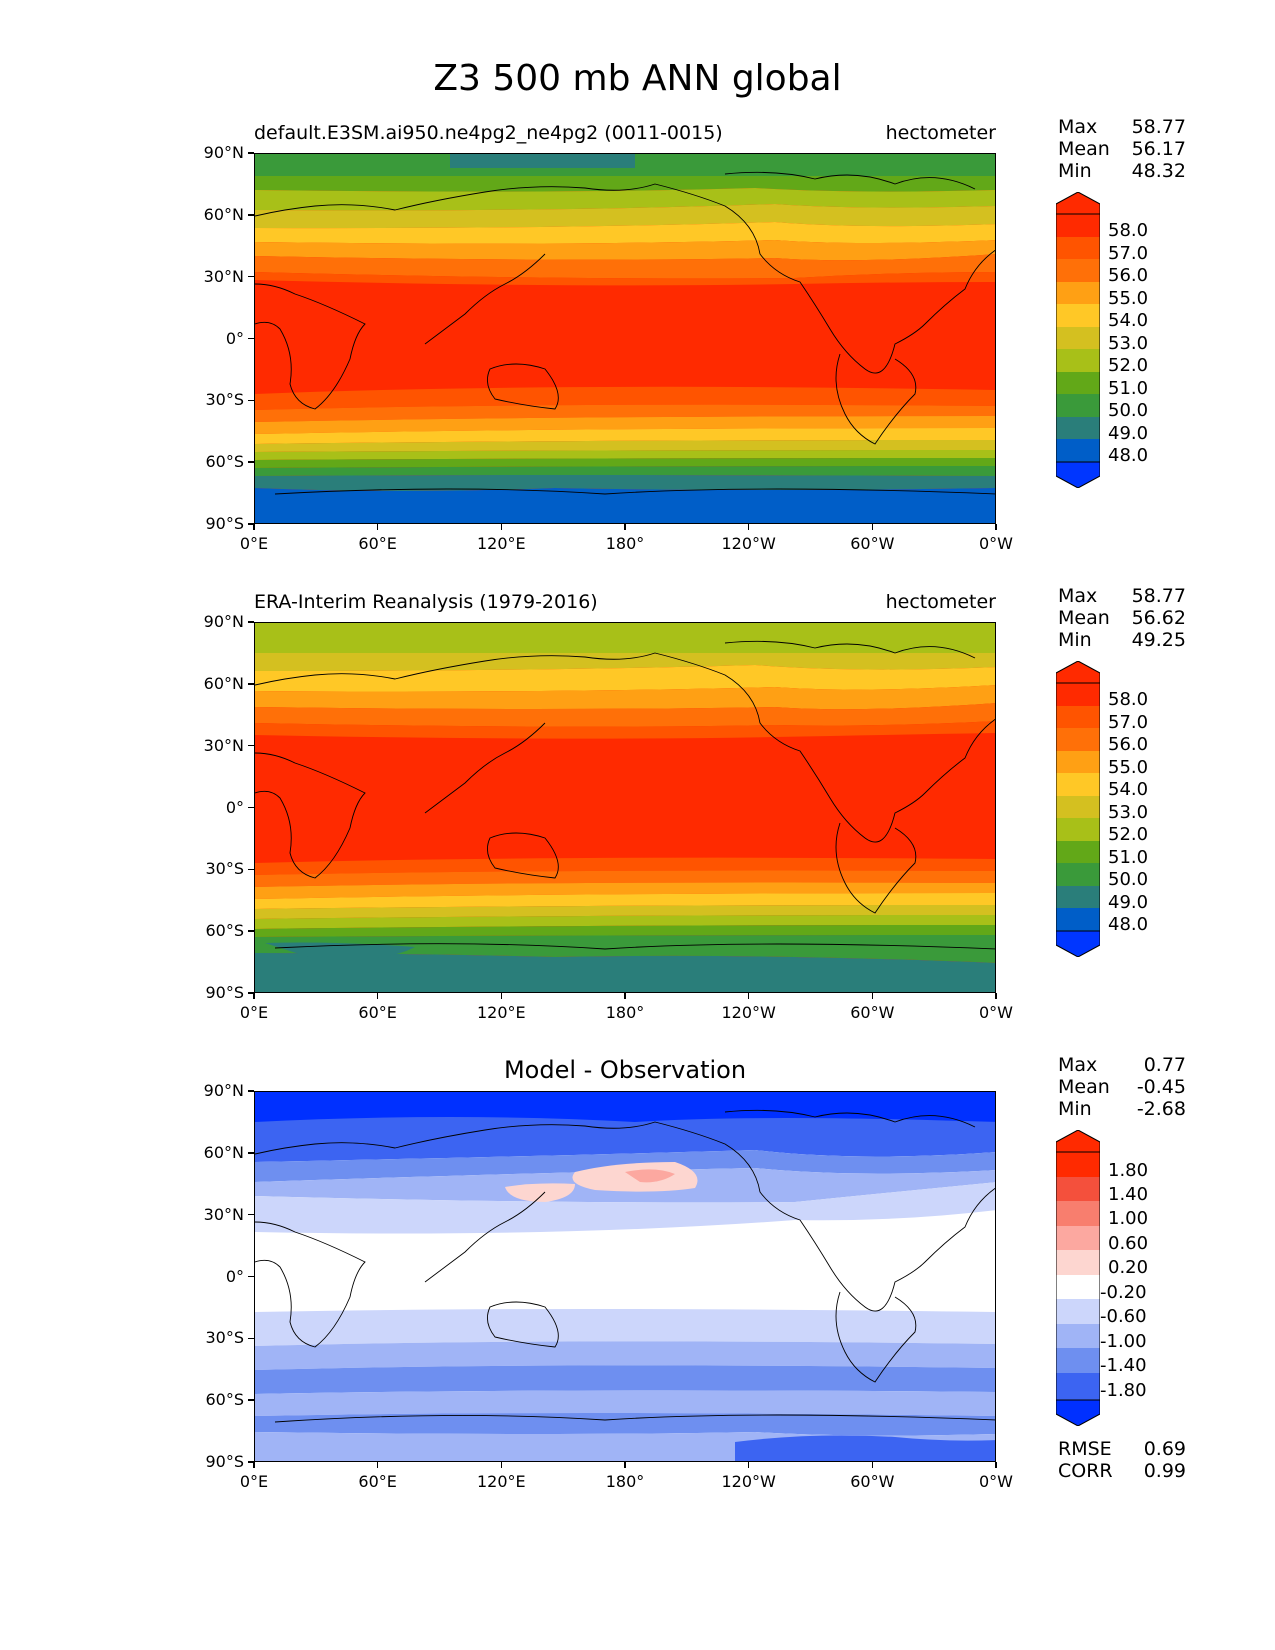 The image size is (1275, 1650). What do you see at coordinates (1122, 1460) in the screenshot?
I see `error-stats: RMSE 0.69 CORR 0.99` at bounding box center [1122, 1460].